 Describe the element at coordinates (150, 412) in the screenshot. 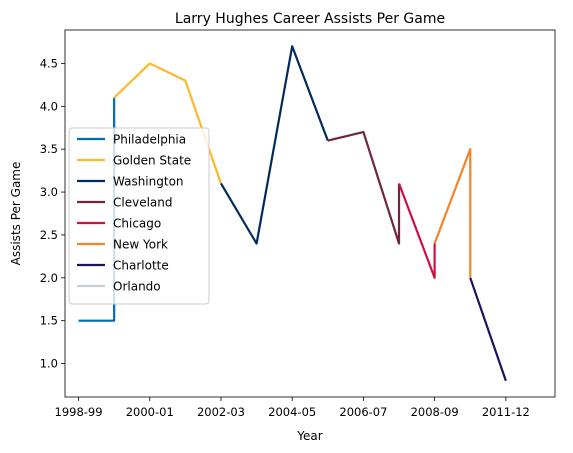

I see `x-tick-label: 2000-01` at that location.